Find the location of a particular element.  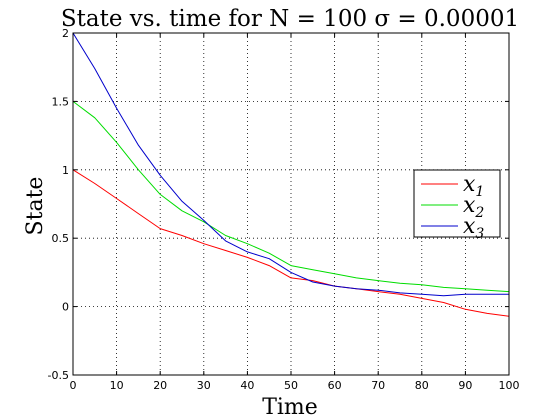

y-tick-label: 1 is located at coordinates (65, 170).